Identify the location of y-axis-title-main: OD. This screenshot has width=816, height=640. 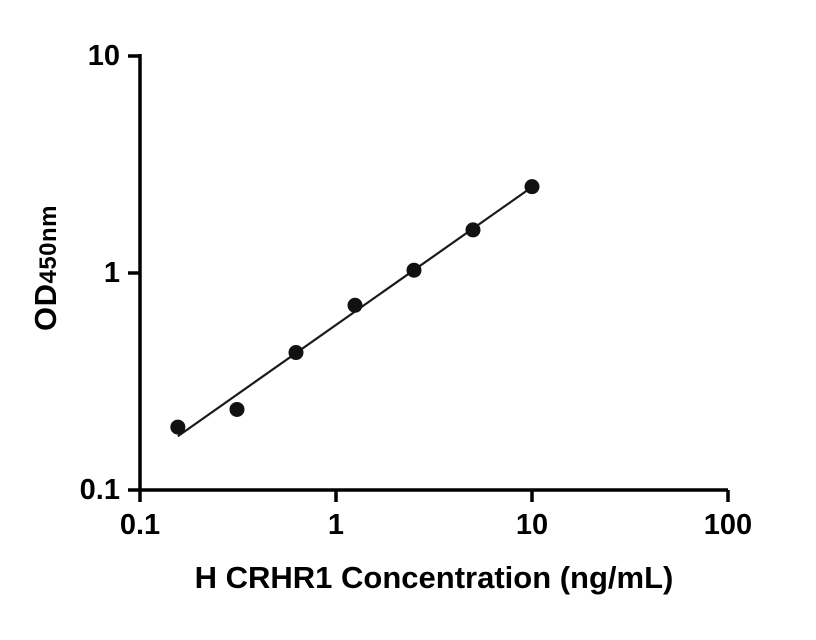
(45, 307).